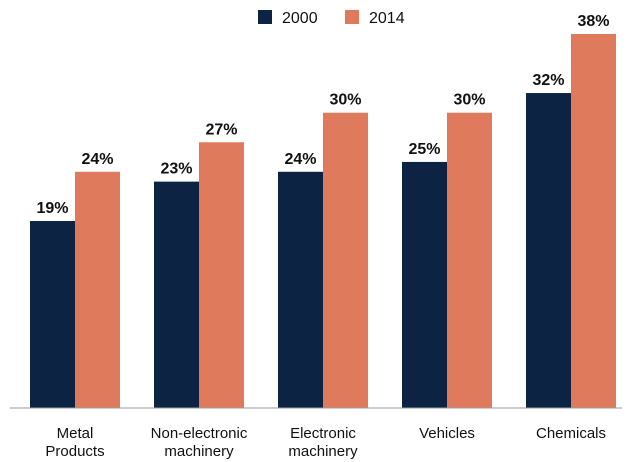 Image resolution: width=633 pixels, height=462 pixels. I want to click on category-label-2-line-0: Electronic, so click(323, 433).